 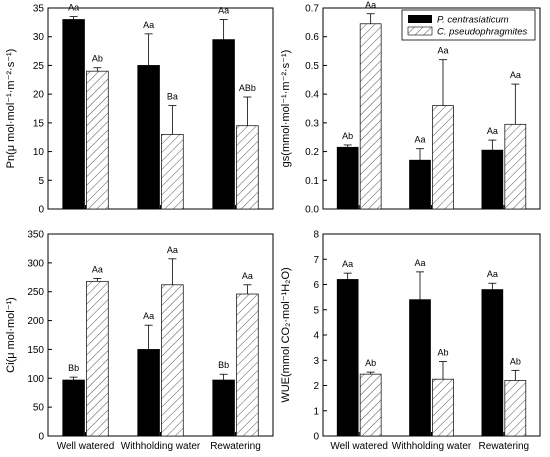 I want to click on y-tick-label: 100, so click(x=35, y=379).